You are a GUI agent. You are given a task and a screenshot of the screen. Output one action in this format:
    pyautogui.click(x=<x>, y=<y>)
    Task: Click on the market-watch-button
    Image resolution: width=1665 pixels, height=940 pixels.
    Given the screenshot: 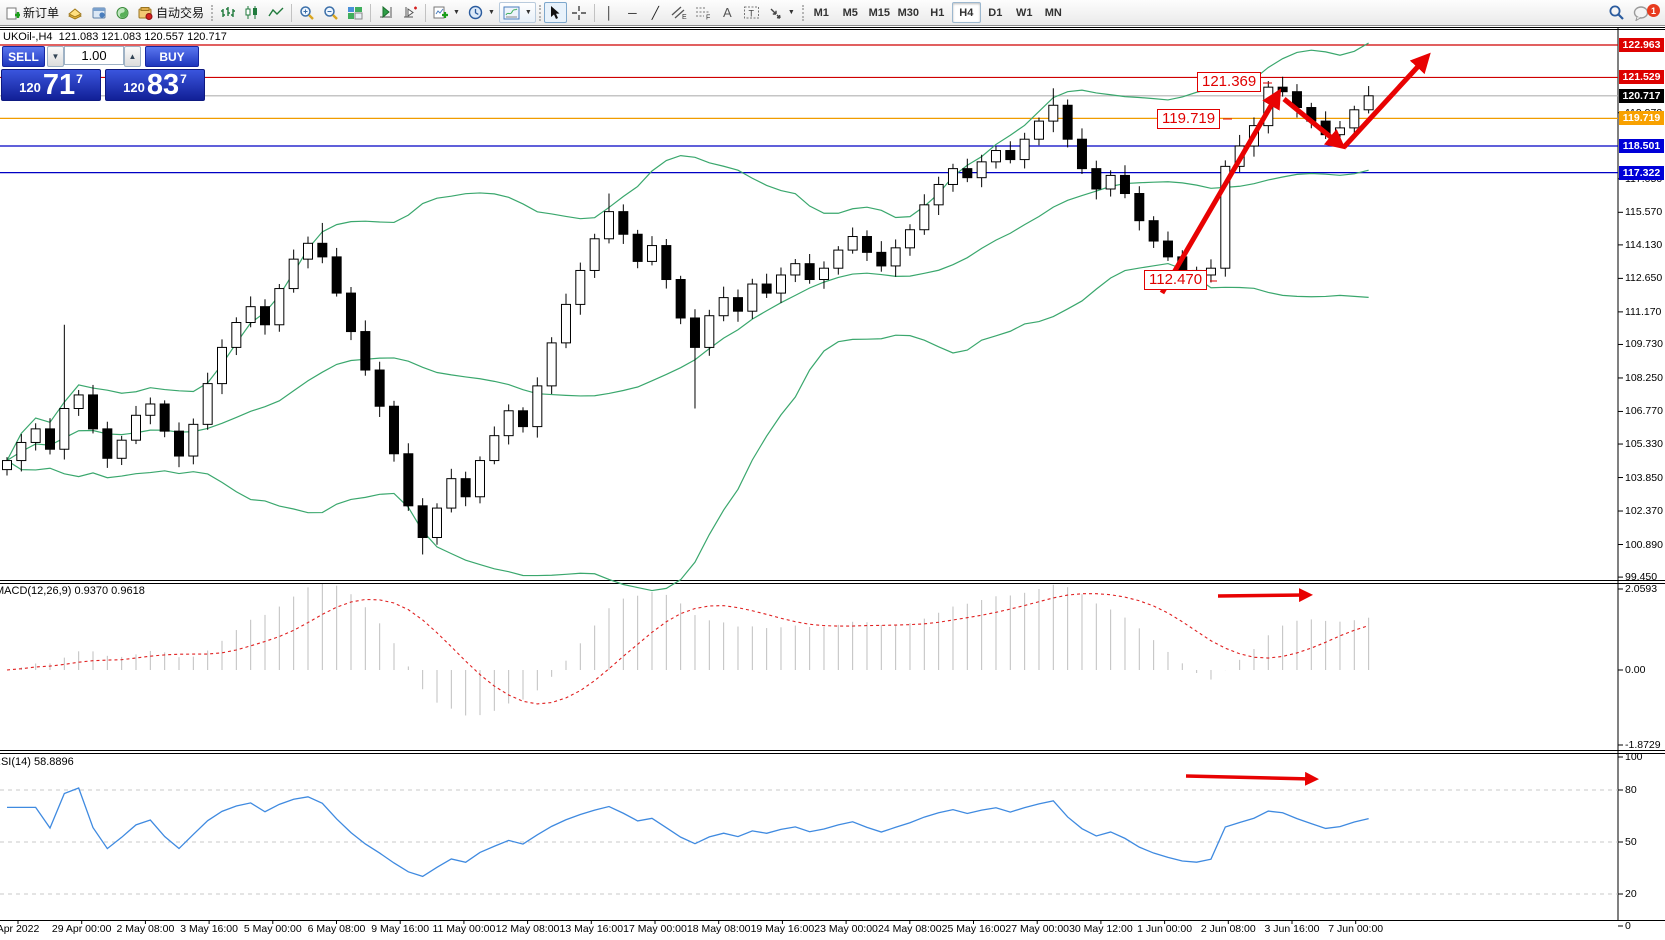 What is the action you would take?
    pyautogui.click(x=75, y=12)
    